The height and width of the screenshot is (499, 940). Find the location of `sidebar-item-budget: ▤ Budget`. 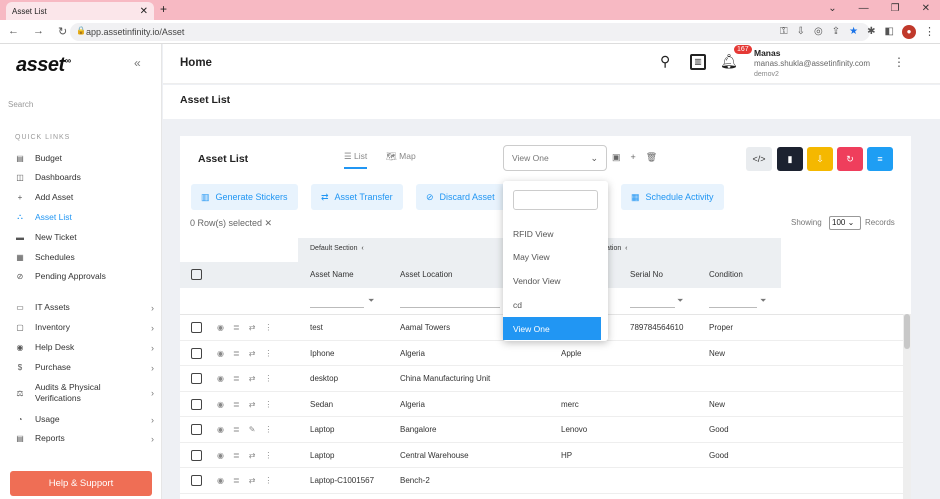

sidebar-item-budget: ▤ Budget is located at coordinates (84, 158).